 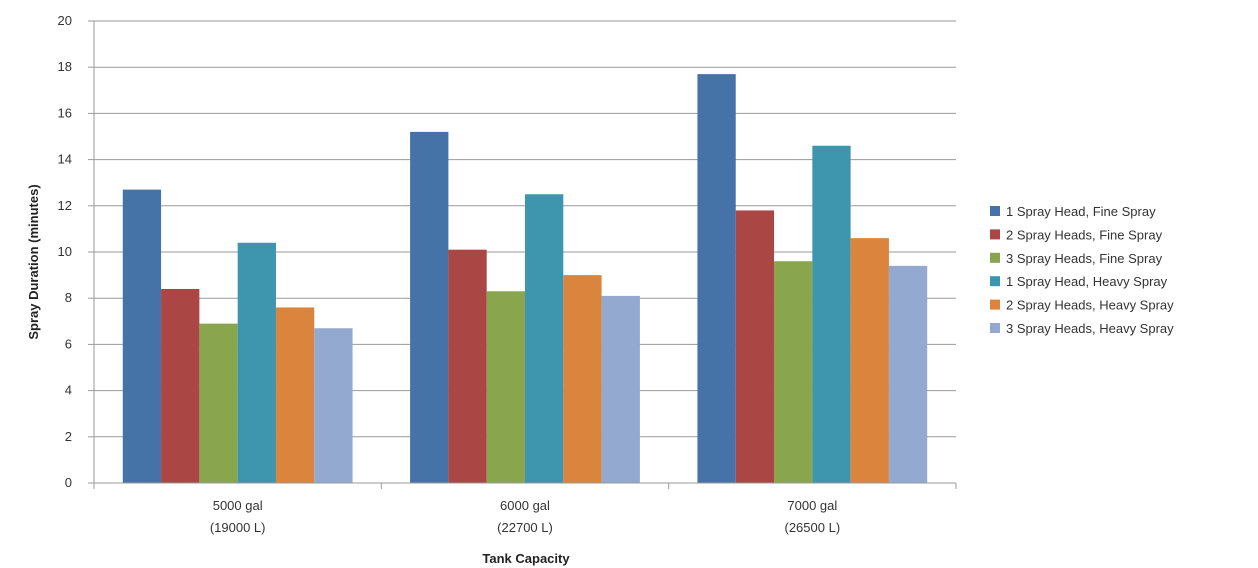 I want to click on y-tick-label: 6, so click(x=68, y=343).